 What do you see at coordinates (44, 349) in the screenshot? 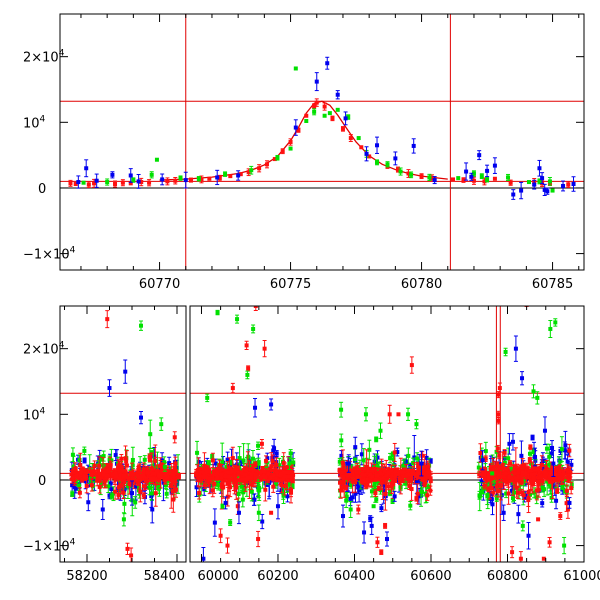
I see `bottom-ytick-label-3: 2×10⁴` at bounding box center [44, 349].